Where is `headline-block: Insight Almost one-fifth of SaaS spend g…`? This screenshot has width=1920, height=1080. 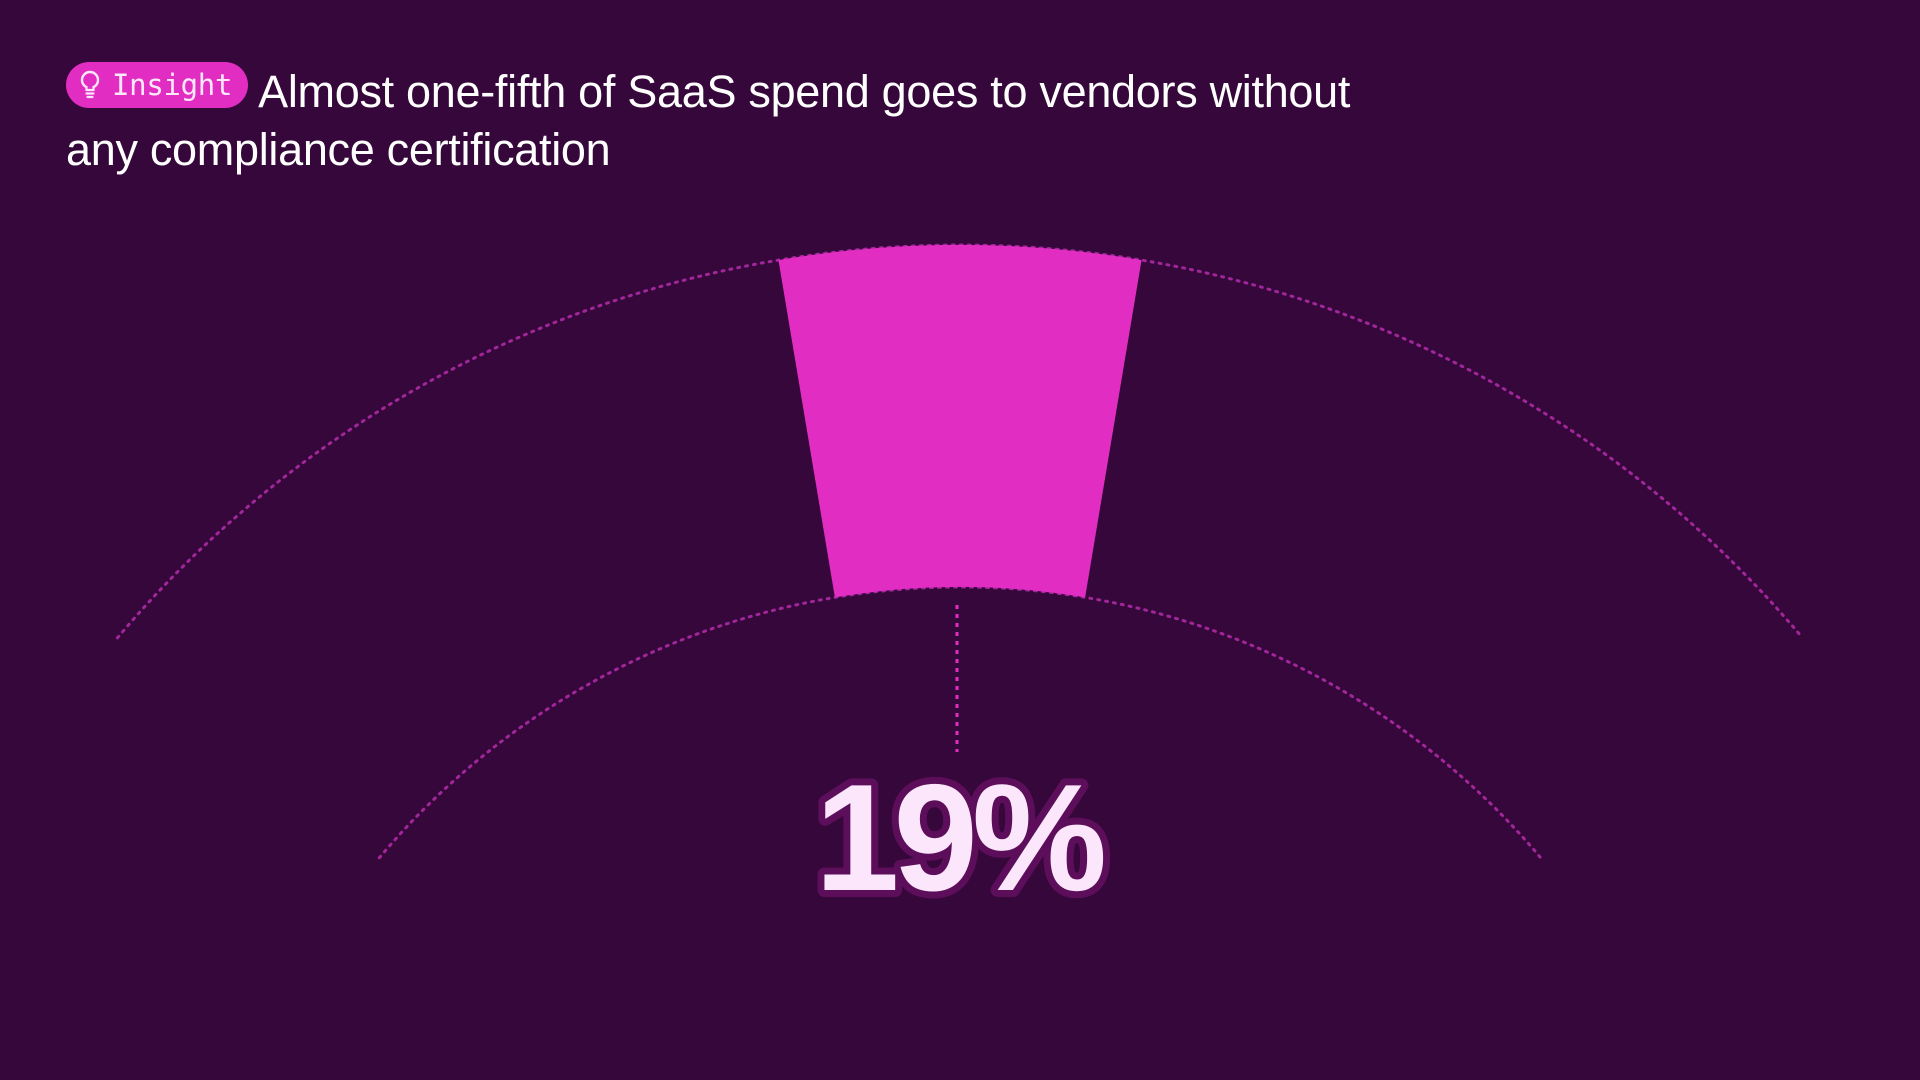
headline-block: Insight Almost one-fifth of SaaS spend g… is located at coordinates (726, 120).